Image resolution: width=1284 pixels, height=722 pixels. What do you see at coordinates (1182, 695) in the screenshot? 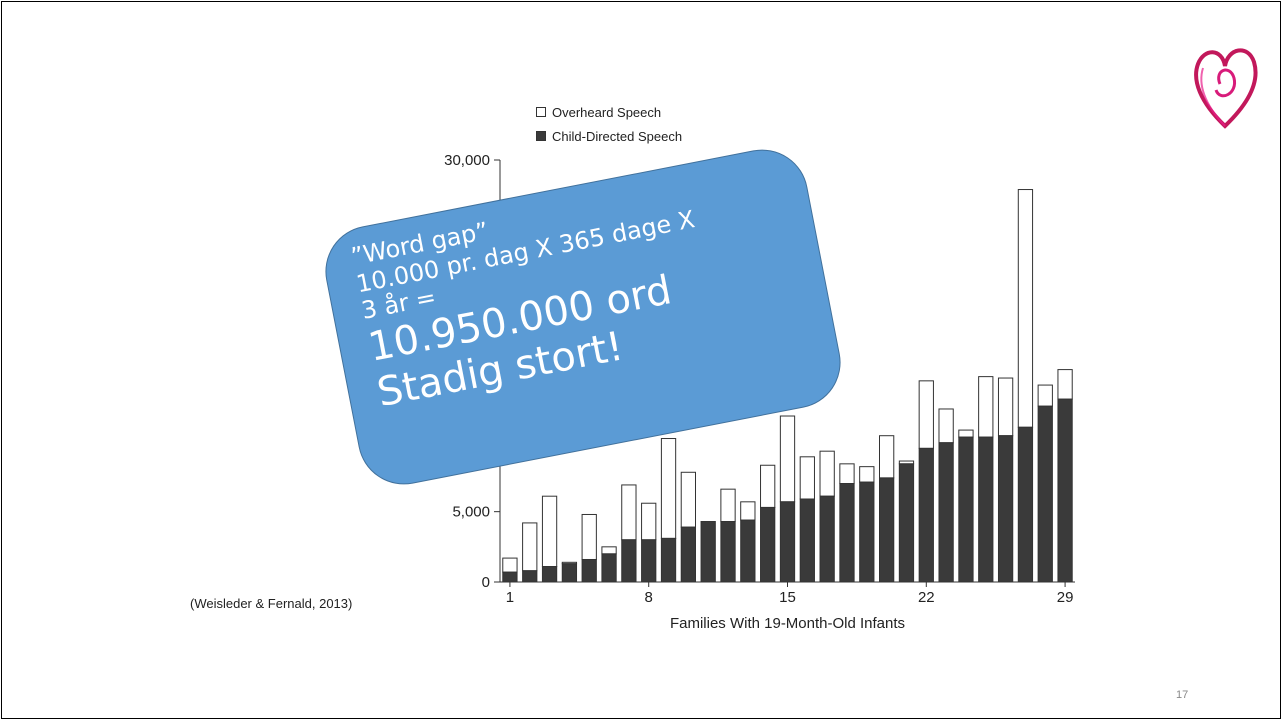
I see `page-number: 17` at bounding box center [1182, 695].